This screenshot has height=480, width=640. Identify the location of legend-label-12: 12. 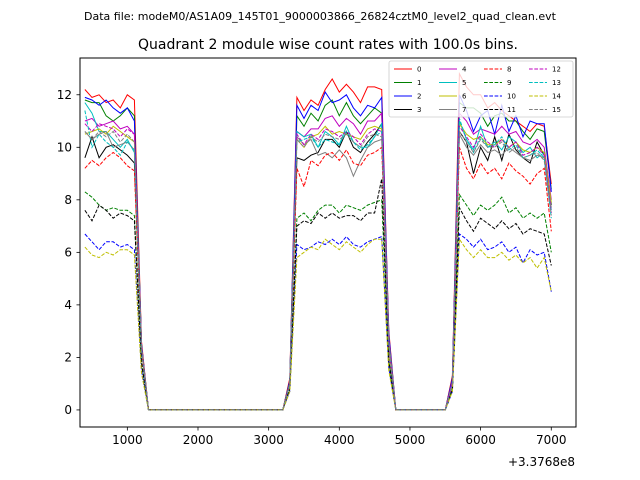
(556, 70).